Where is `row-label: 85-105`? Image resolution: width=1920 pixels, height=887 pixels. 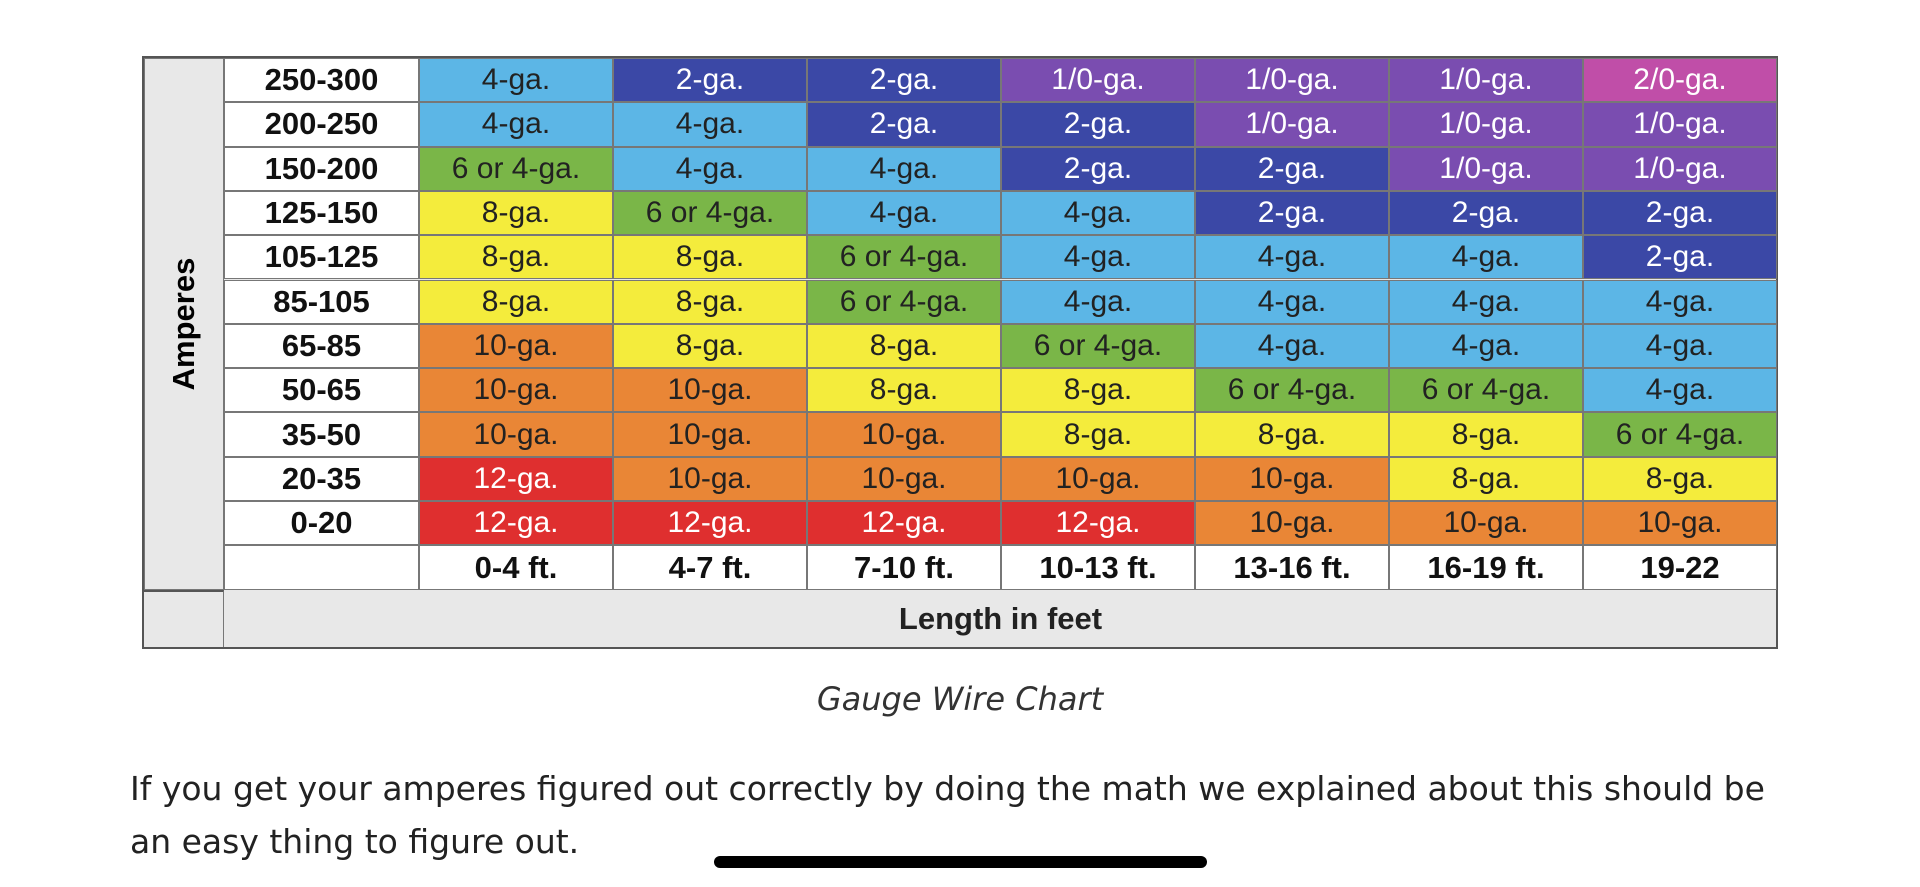
row-label: 85-105 is located at coordinates (321, 301).